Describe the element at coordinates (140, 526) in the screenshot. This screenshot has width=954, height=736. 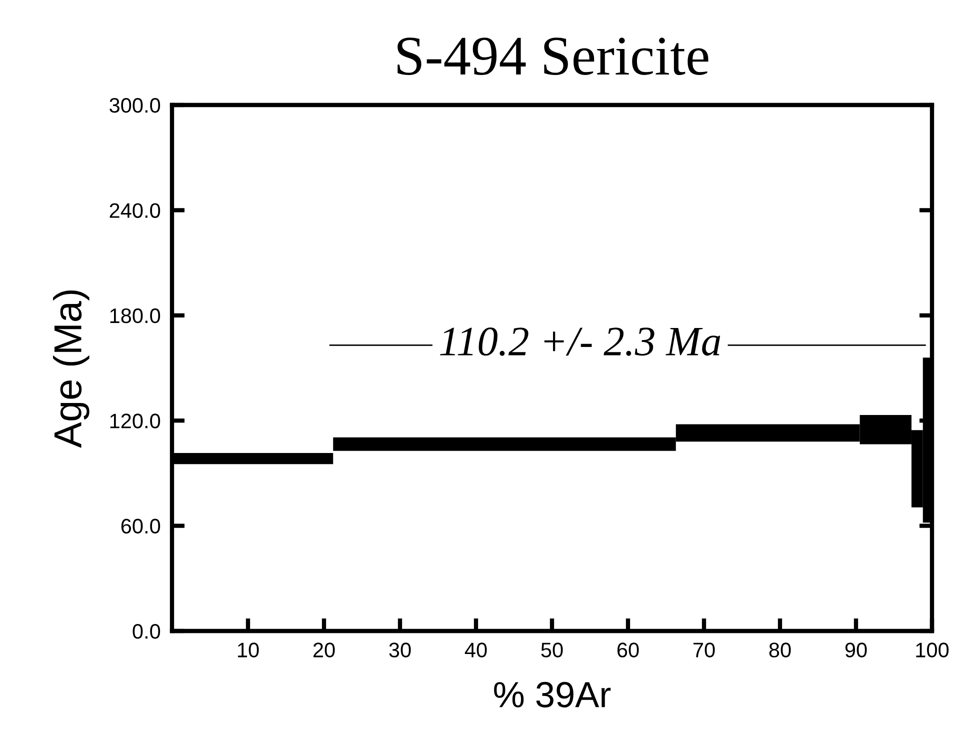
I see `y-tick-label: 60.0` at that location.